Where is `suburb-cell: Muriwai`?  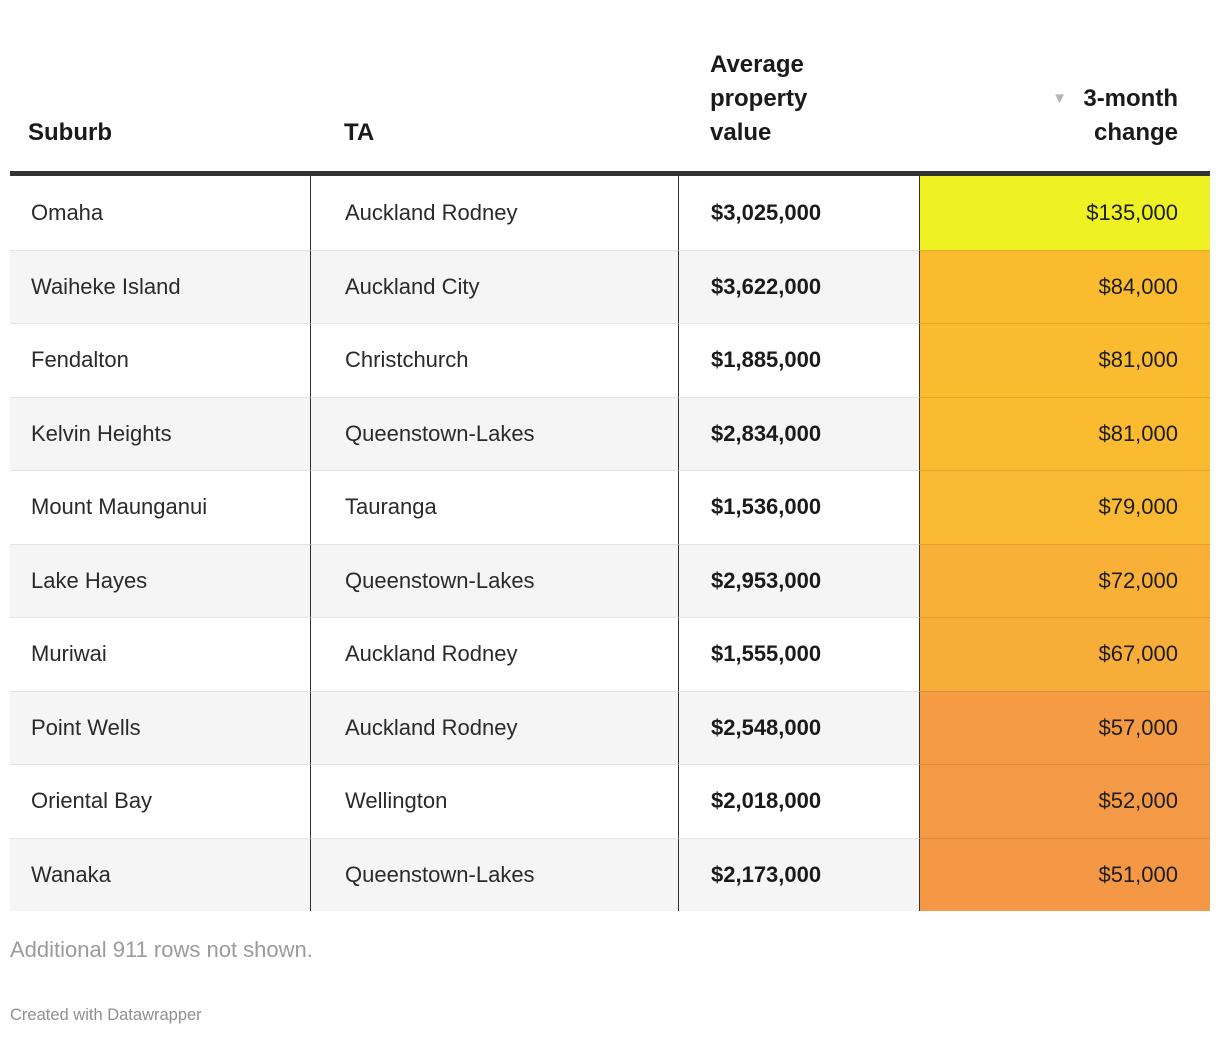
suburb-cell: Muriwai is located at coordinates (160, 654).